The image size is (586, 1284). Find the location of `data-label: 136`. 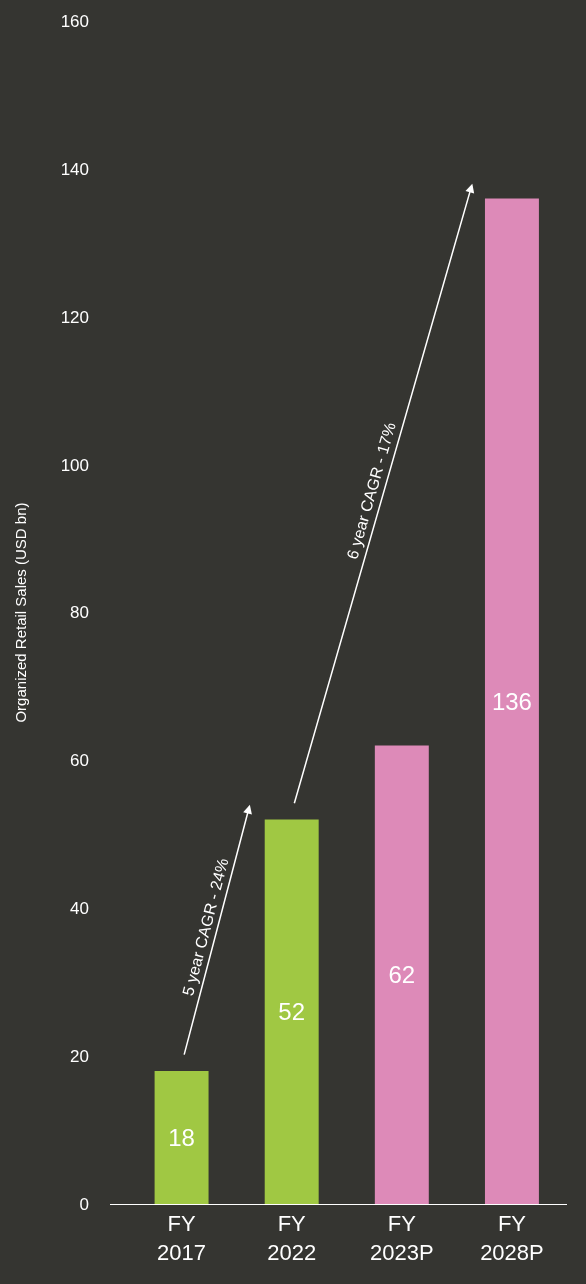

data-label: 136 is located at coordinates (511, 701).